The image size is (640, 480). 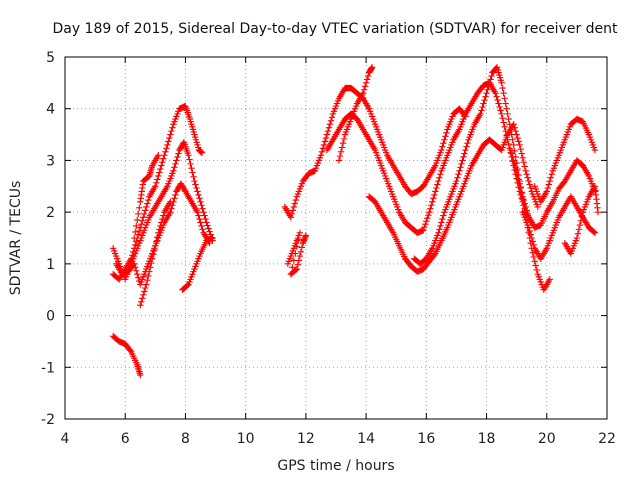 I want to click on x-tick-label: 4, so click(x=65, y=439).